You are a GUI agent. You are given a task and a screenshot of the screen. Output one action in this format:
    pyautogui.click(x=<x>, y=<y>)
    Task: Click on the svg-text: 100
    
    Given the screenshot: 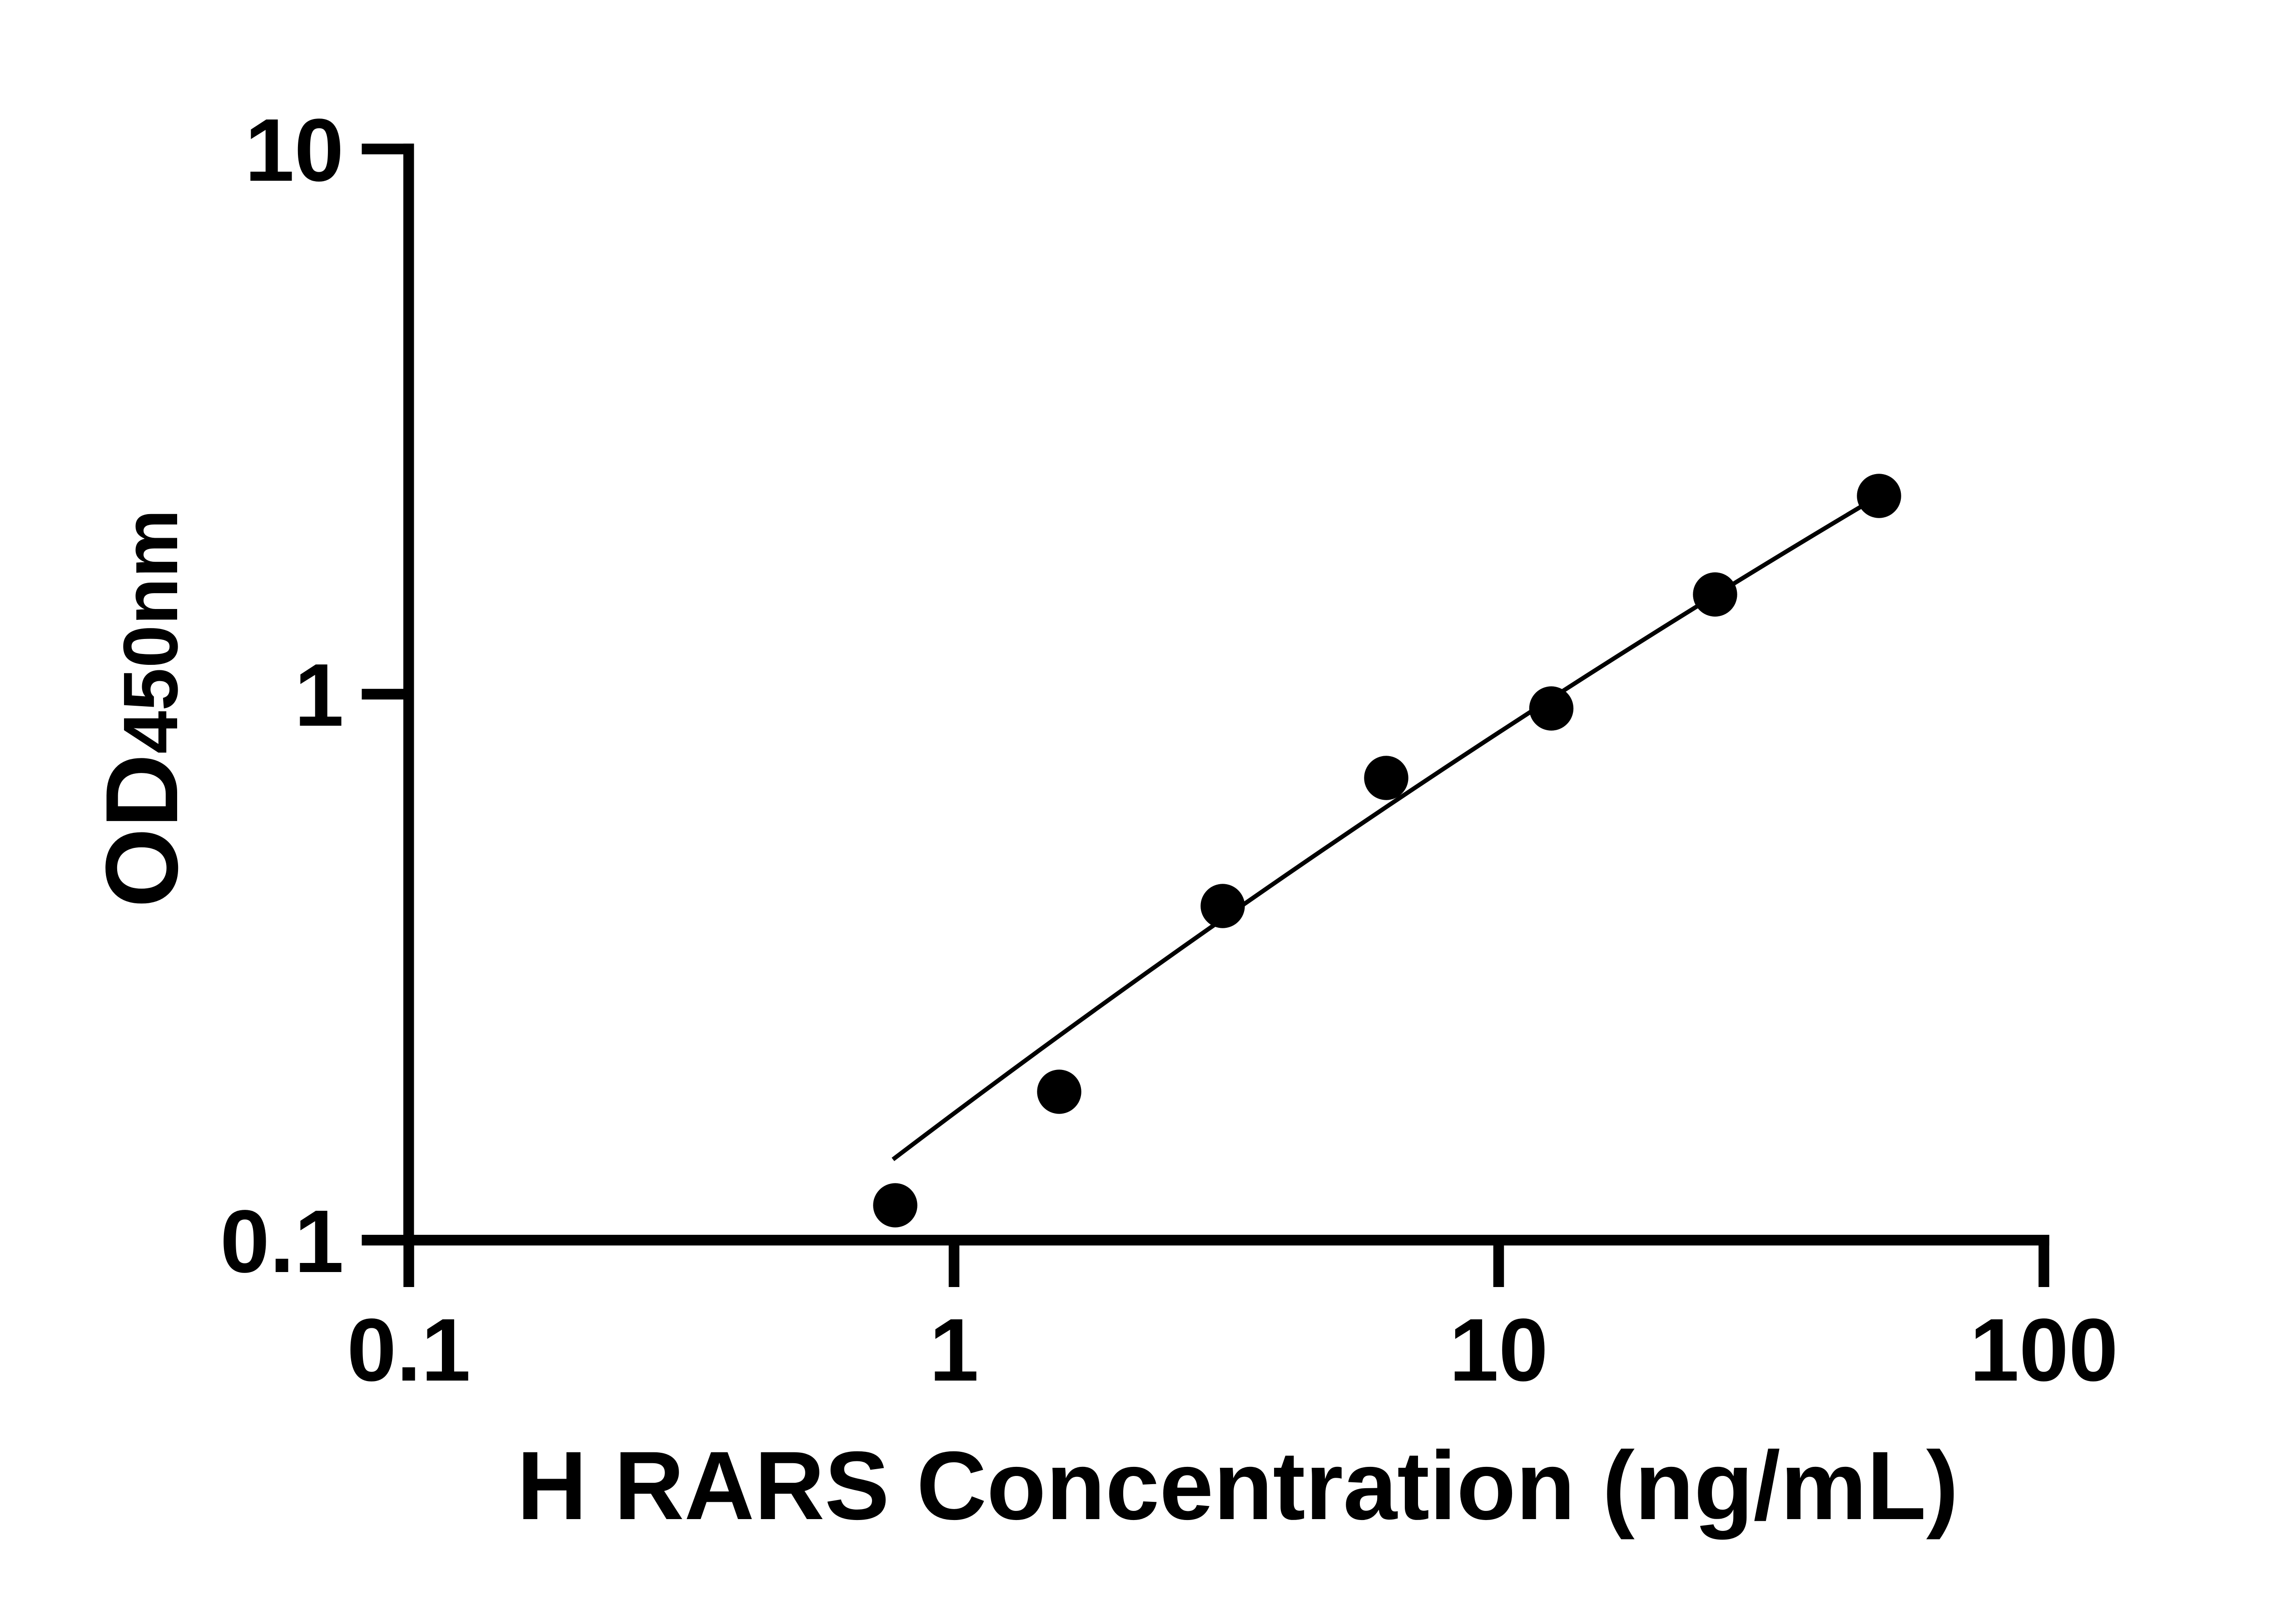 What is the action you would take?
    pyautogui.click(x=2043, y=1350)
    